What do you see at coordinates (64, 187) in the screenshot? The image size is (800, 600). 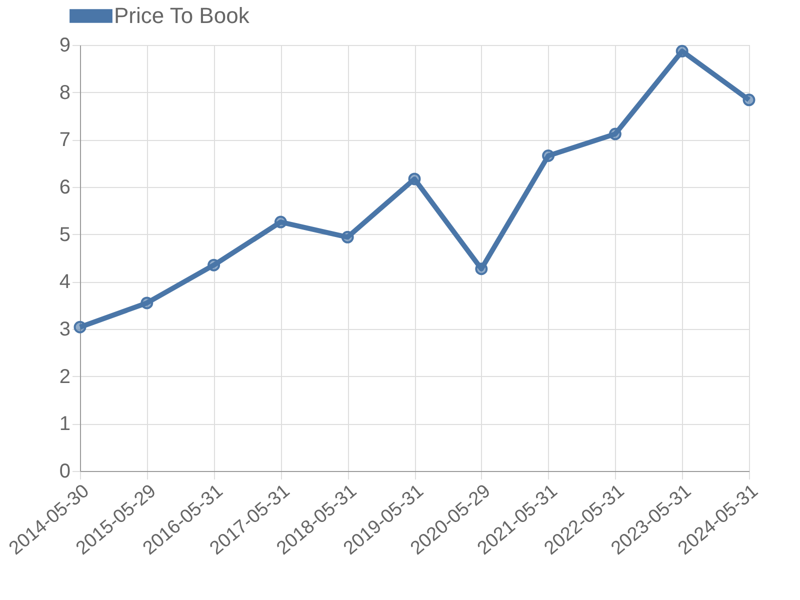 I see `y-tick-label: 6` at bounding box center [64, 187].